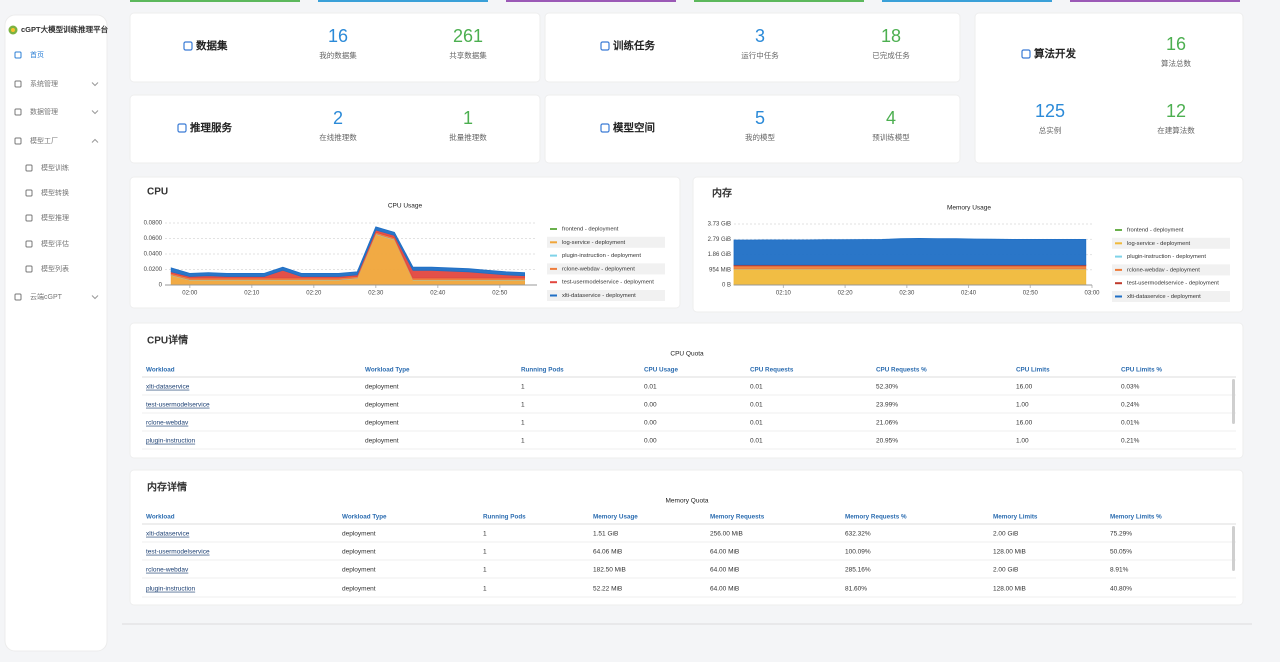  What do you see at coordinates (55, 192) in the screenshot?
I see `menu-item: 模型转换` at bounding box center [55, 192].